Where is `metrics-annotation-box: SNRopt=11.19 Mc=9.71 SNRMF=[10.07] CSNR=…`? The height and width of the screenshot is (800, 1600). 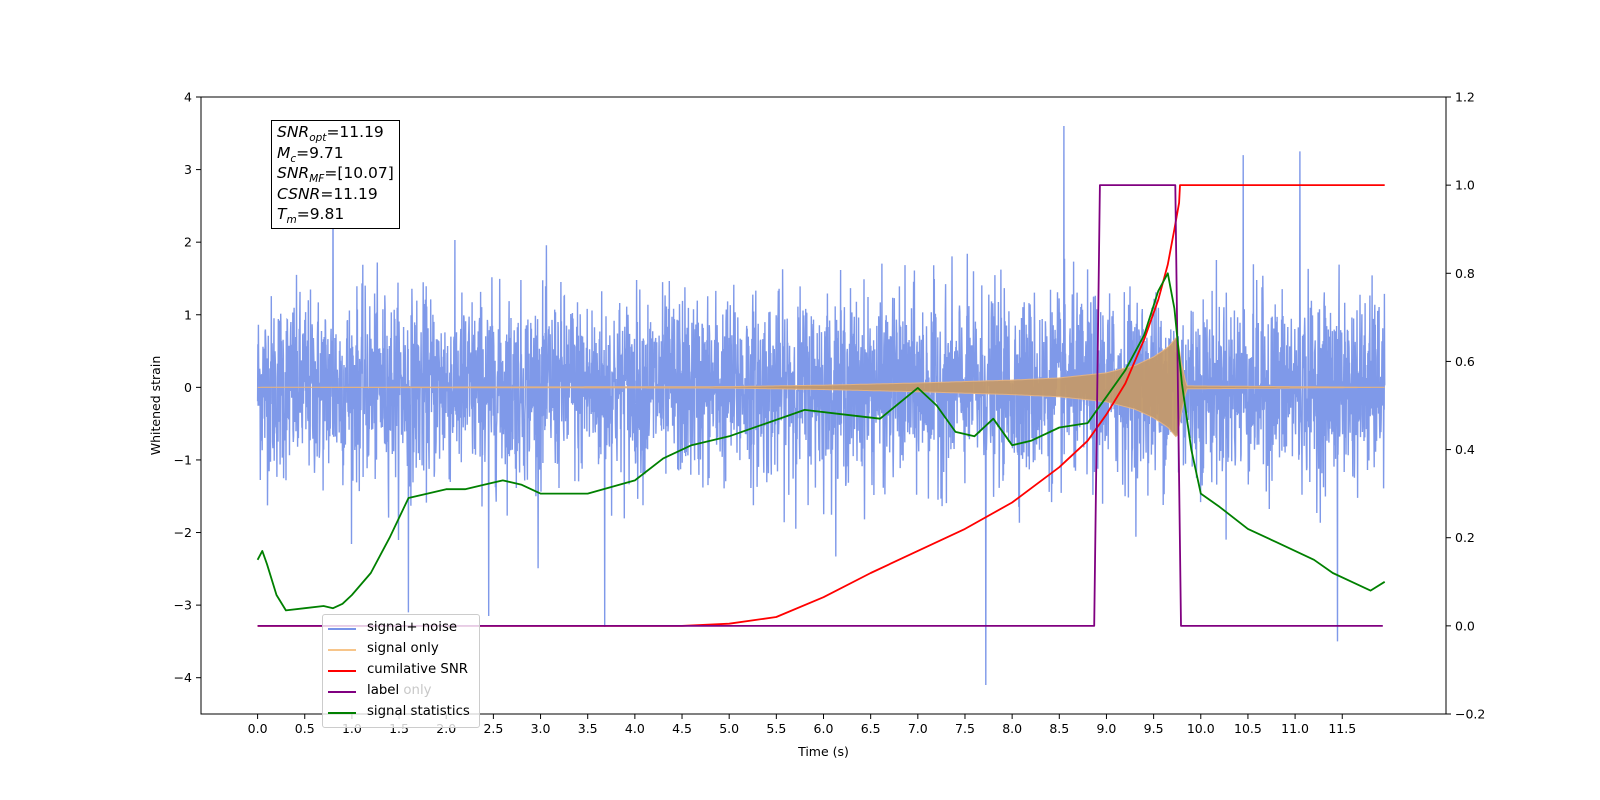 metrics-annotation-box: SNRopt=11.19 Mc=9.71 SNRMF=[10.07] CSNR=… is located at coordinates (335, 174).